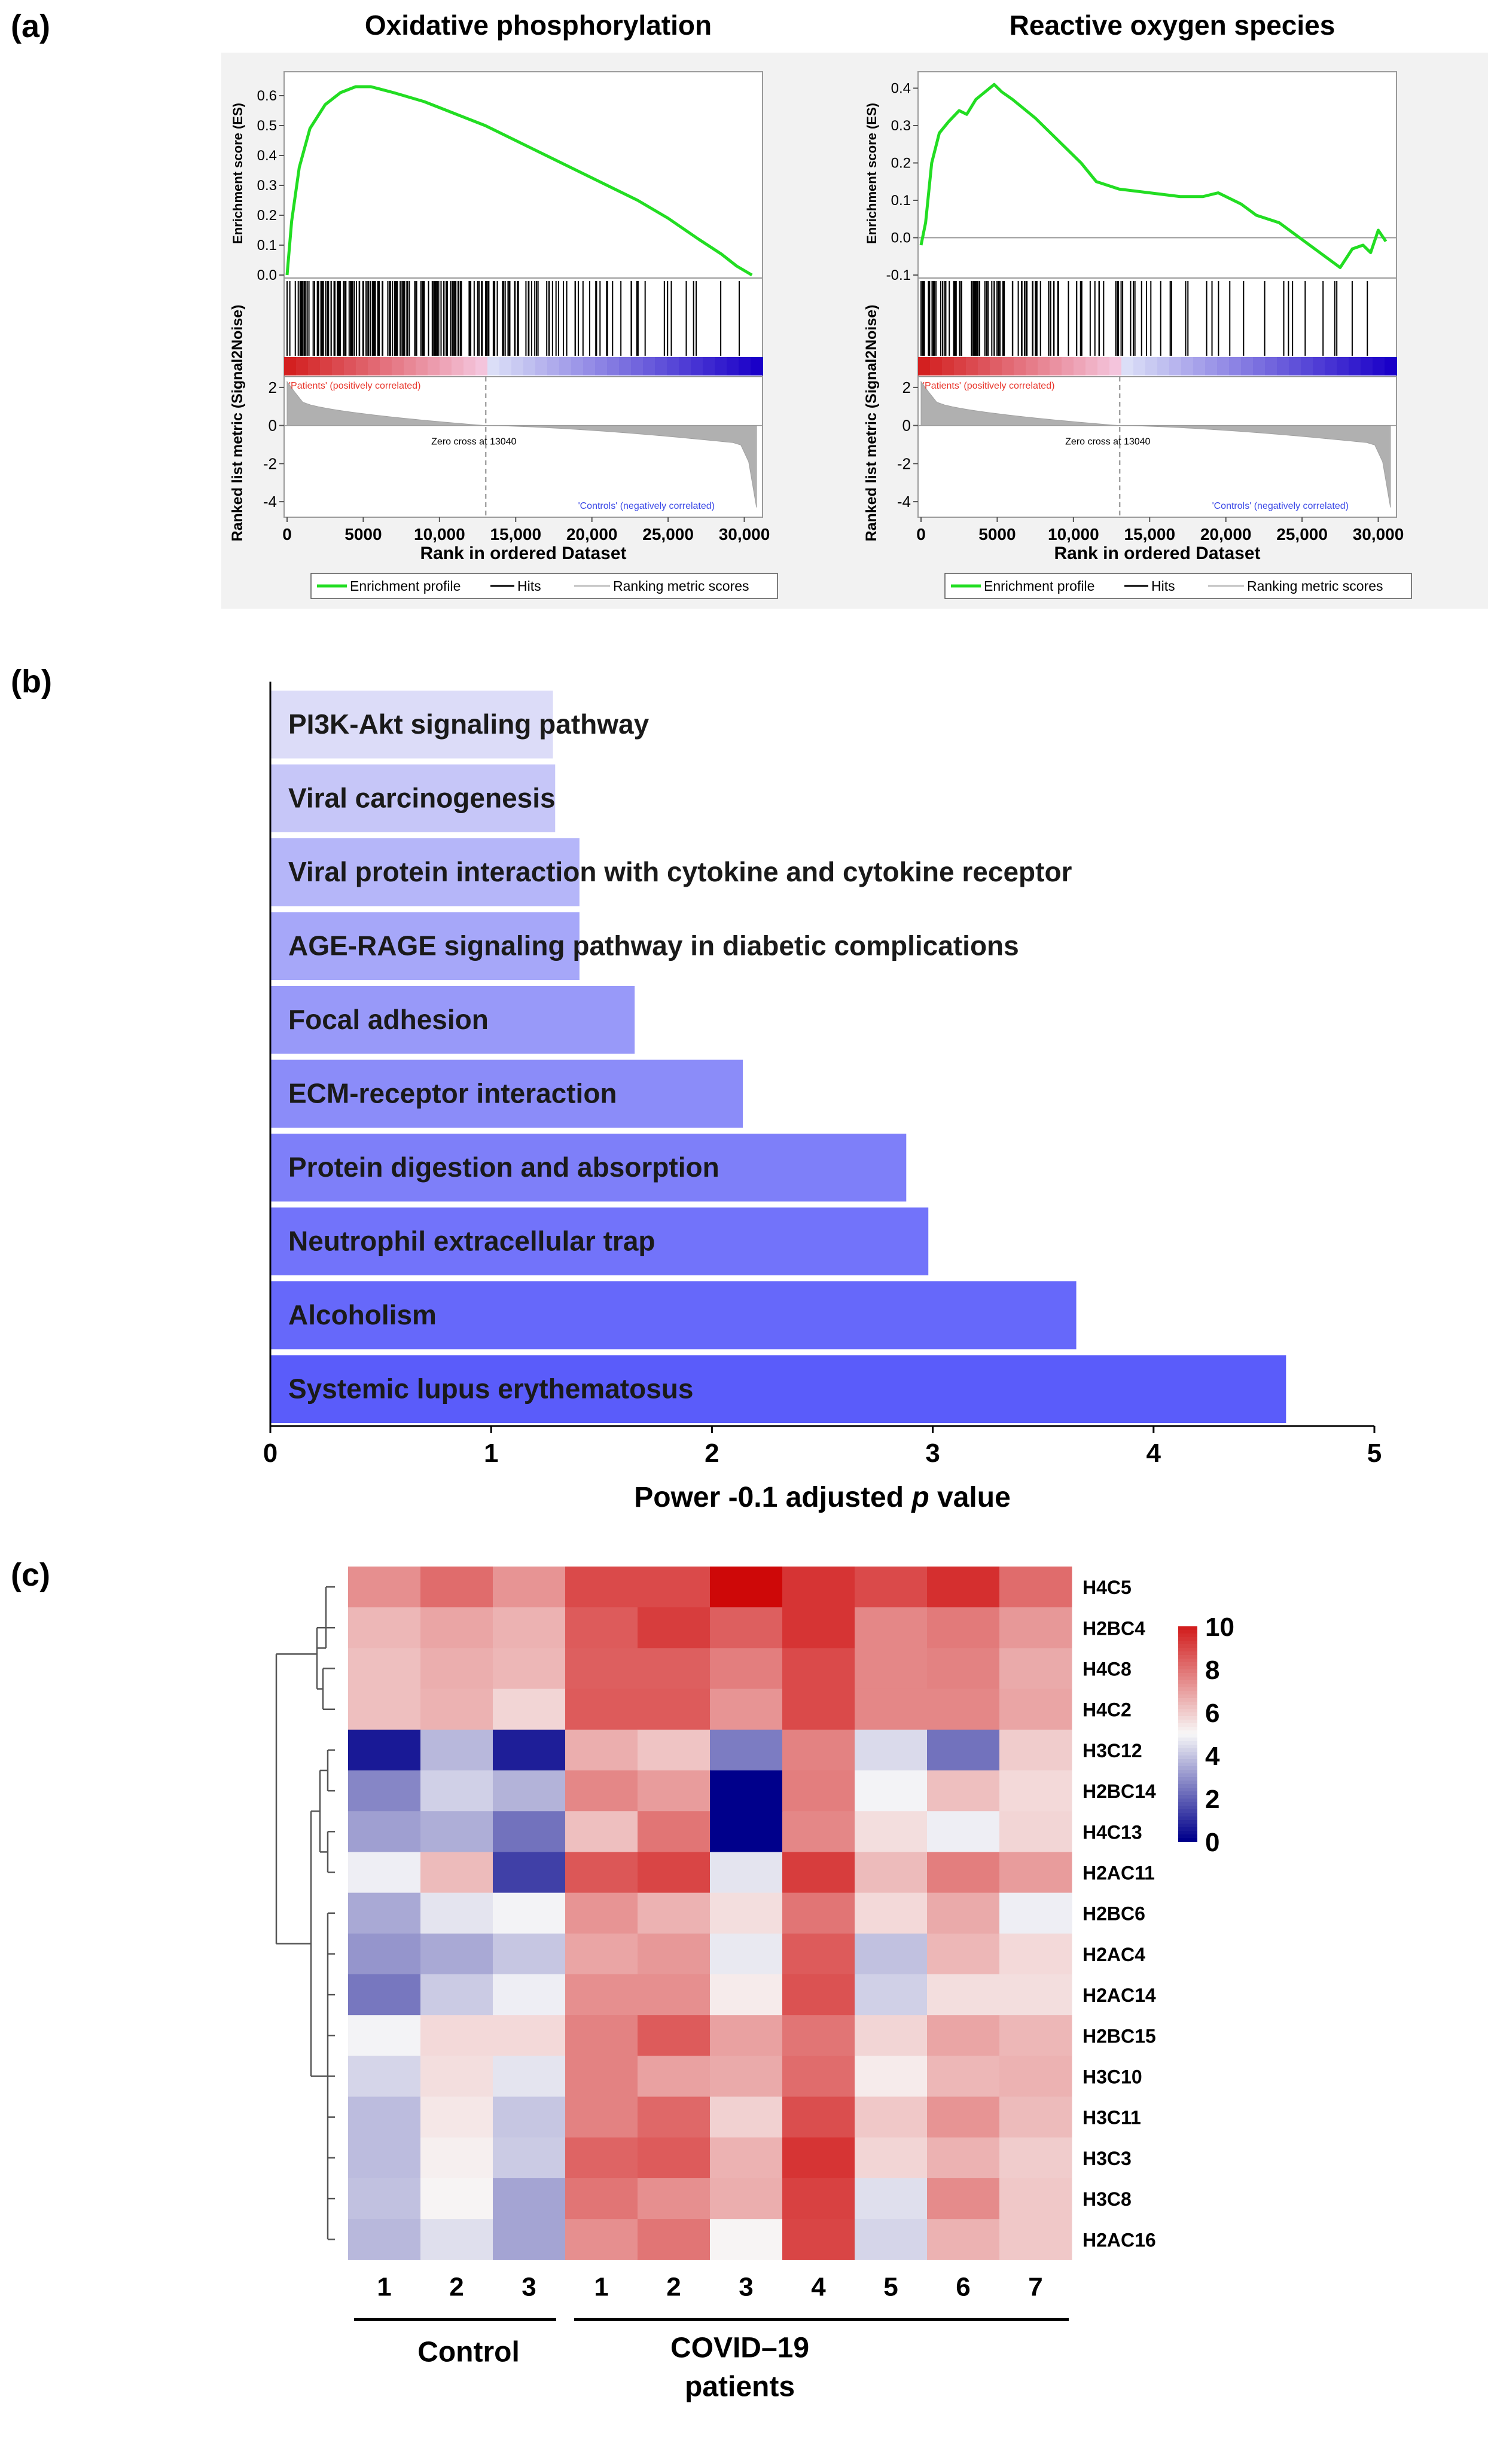 This screenshot has width=1488, height=2464. I want to click on row-label: H3C12, so click(1112, 1750).